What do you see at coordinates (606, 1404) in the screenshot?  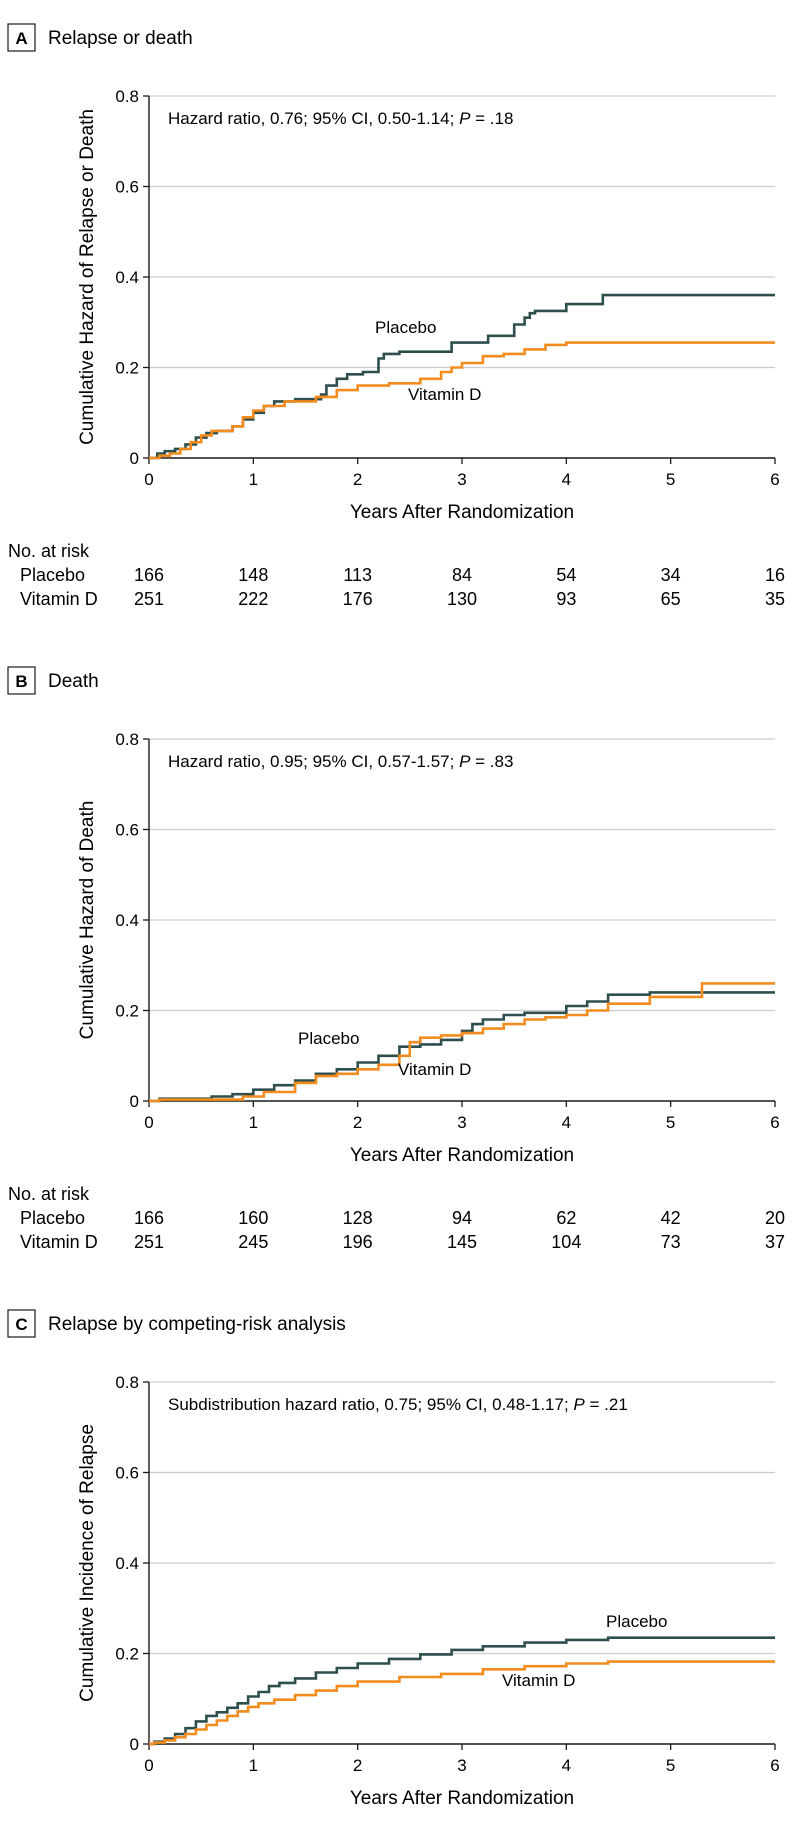 I see `annotation-p-value: = .21` at bounding box center [606, 1404].